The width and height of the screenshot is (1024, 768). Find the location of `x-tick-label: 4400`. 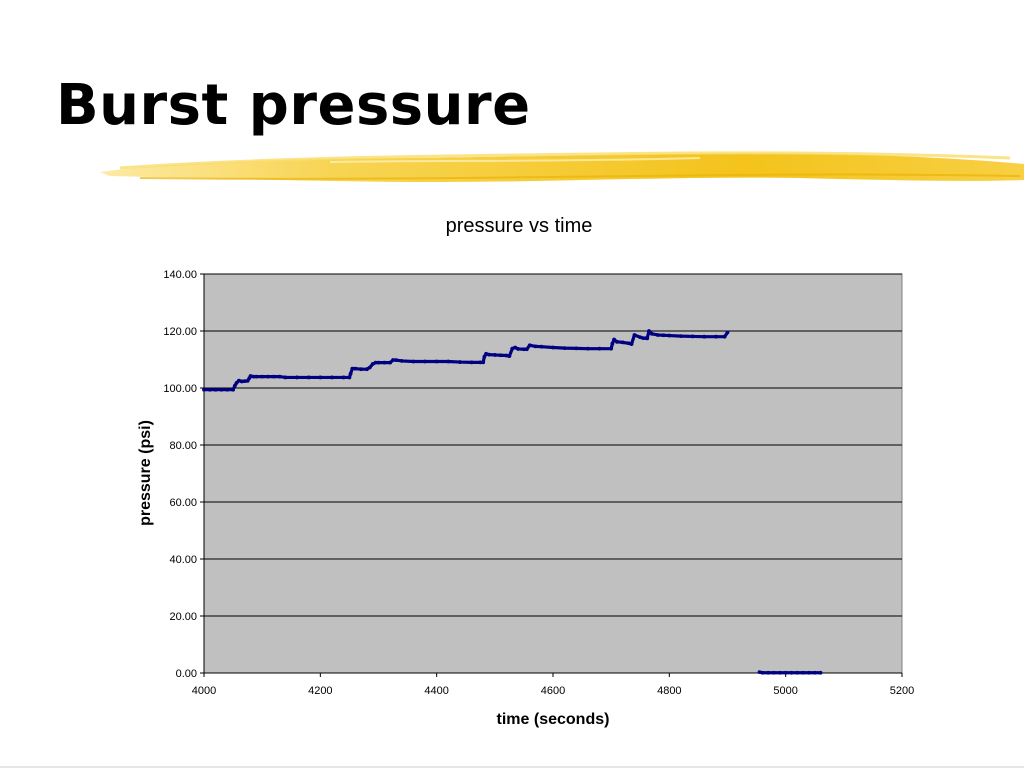

x-tick-label: 4400 is located at coordinates (436, 691).